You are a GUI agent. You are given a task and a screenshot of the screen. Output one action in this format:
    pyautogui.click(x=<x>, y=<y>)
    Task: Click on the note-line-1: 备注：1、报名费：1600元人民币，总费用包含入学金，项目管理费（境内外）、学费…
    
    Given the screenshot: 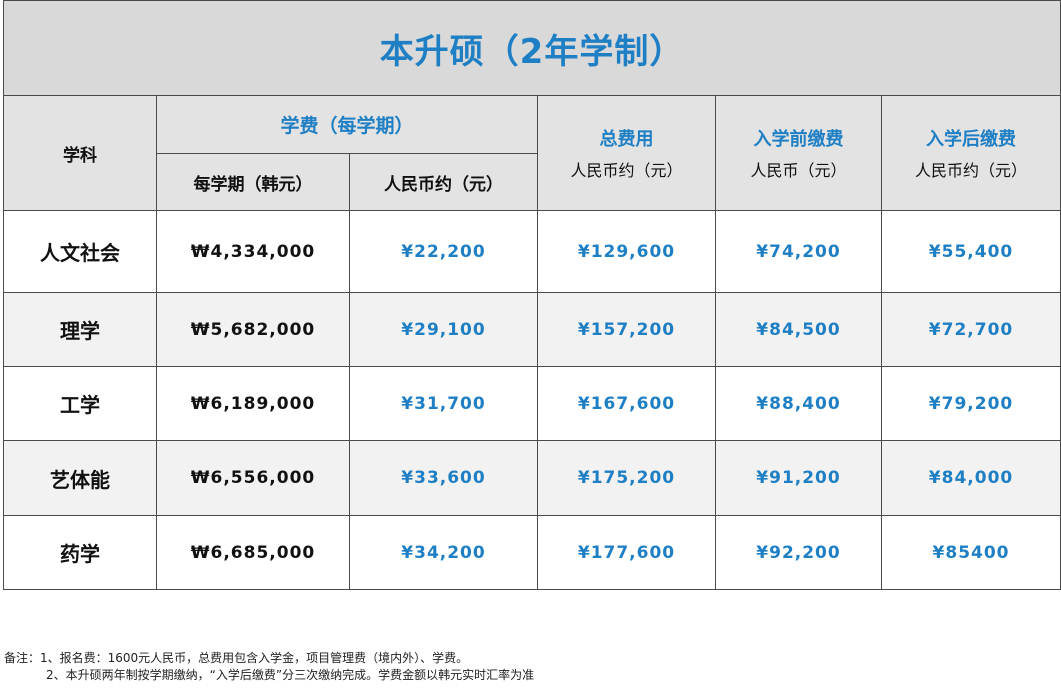 What is the action you would take?
    pyautogui.click(x=236, y=658)
    